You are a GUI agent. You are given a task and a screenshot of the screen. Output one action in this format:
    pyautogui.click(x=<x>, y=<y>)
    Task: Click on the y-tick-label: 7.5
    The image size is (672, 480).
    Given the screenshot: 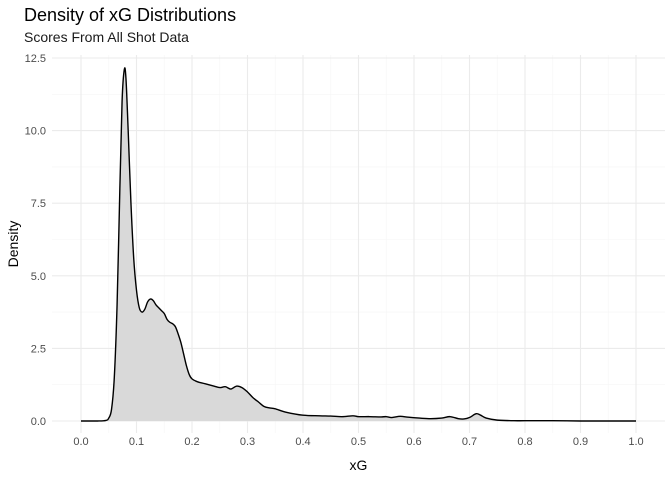 What is the action you would take?
    pyautogui.click(x=38, y=204)
    